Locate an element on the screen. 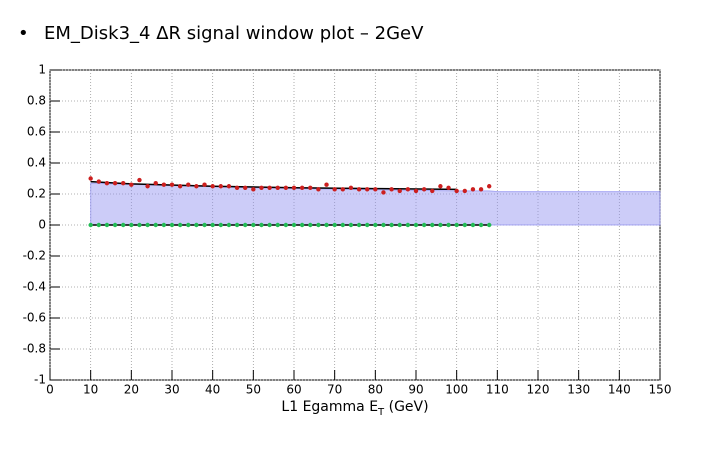 The width and height of the screenshot is (720, 450). x-tick-label: 60 is located at coordinates (293, 390).